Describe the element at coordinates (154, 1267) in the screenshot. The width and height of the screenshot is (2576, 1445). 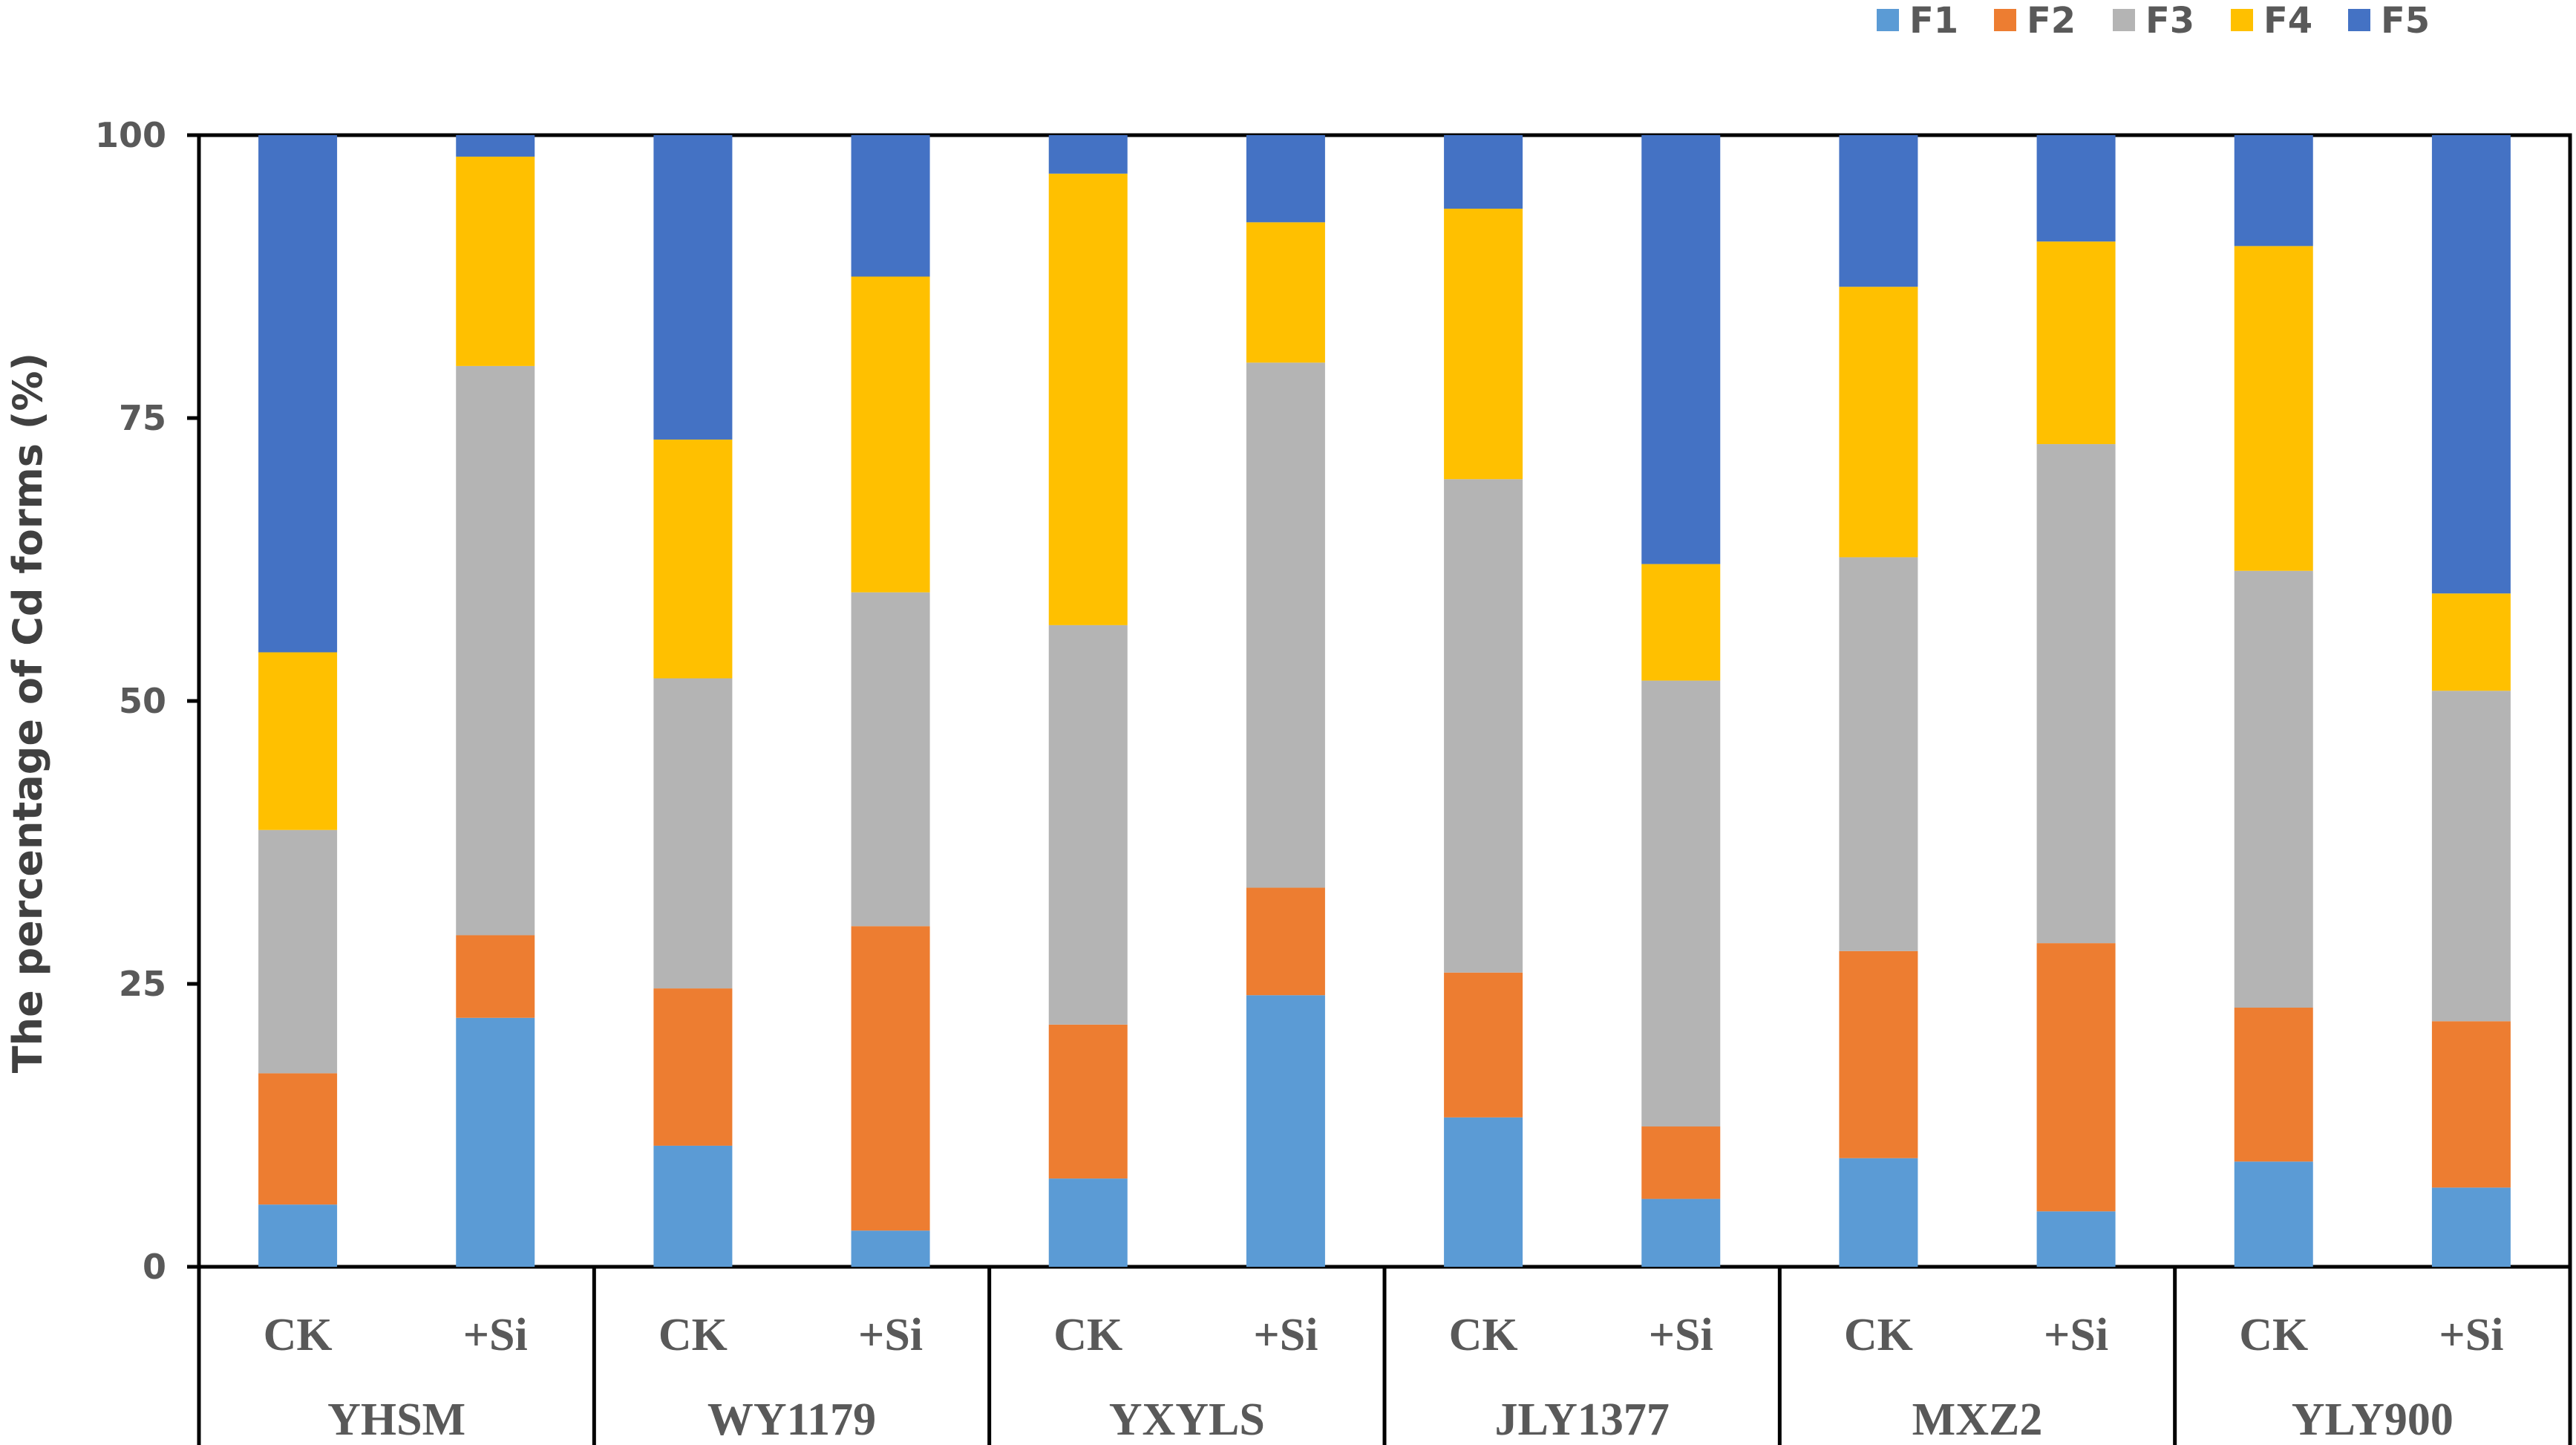
I see `y-tick-label: 0` at that location.